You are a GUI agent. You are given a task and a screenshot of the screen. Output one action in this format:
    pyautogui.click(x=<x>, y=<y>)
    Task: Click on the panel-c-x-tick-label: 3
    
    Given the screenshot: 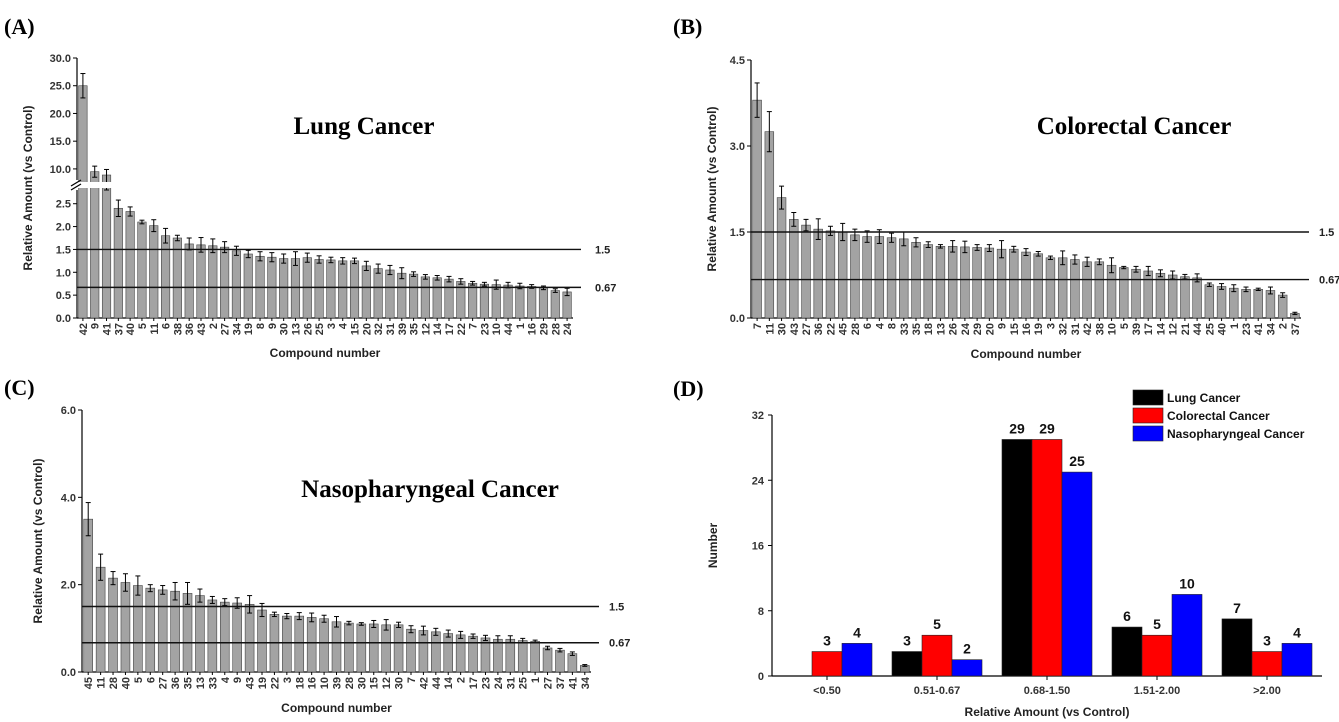 What is the action you would take?
    pyautogui.click(x=288, y=680)
    